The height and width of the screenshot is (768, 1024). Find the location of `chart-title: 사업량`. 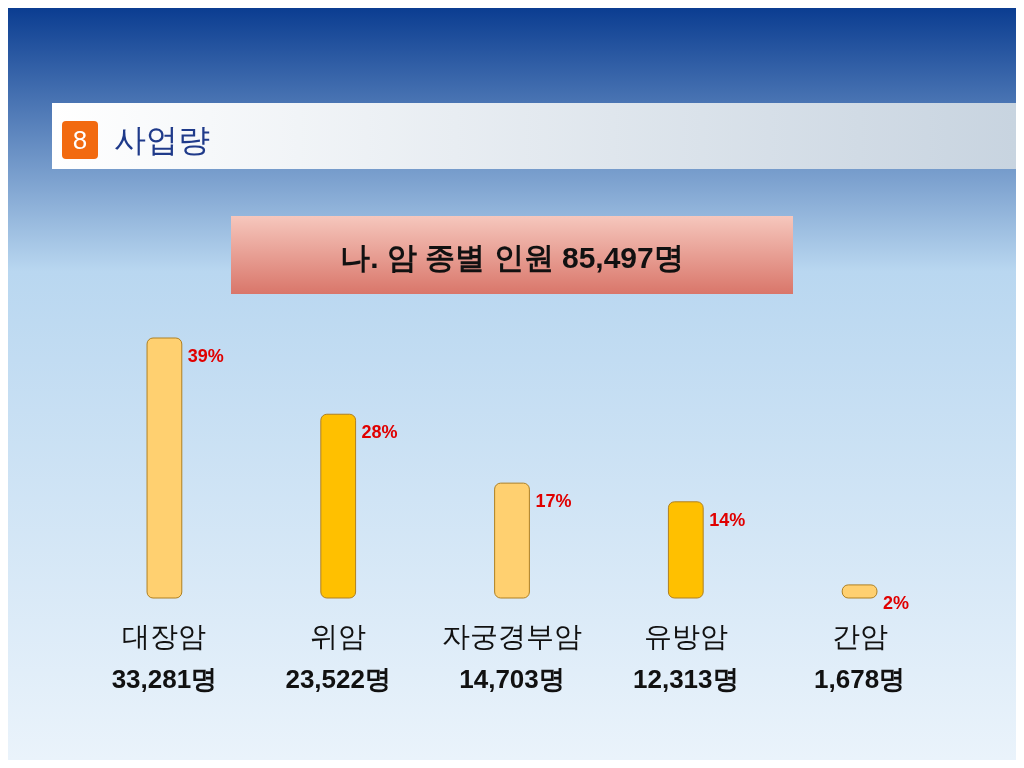

chart-title: 사업량 is located at coordinates (162, 140).